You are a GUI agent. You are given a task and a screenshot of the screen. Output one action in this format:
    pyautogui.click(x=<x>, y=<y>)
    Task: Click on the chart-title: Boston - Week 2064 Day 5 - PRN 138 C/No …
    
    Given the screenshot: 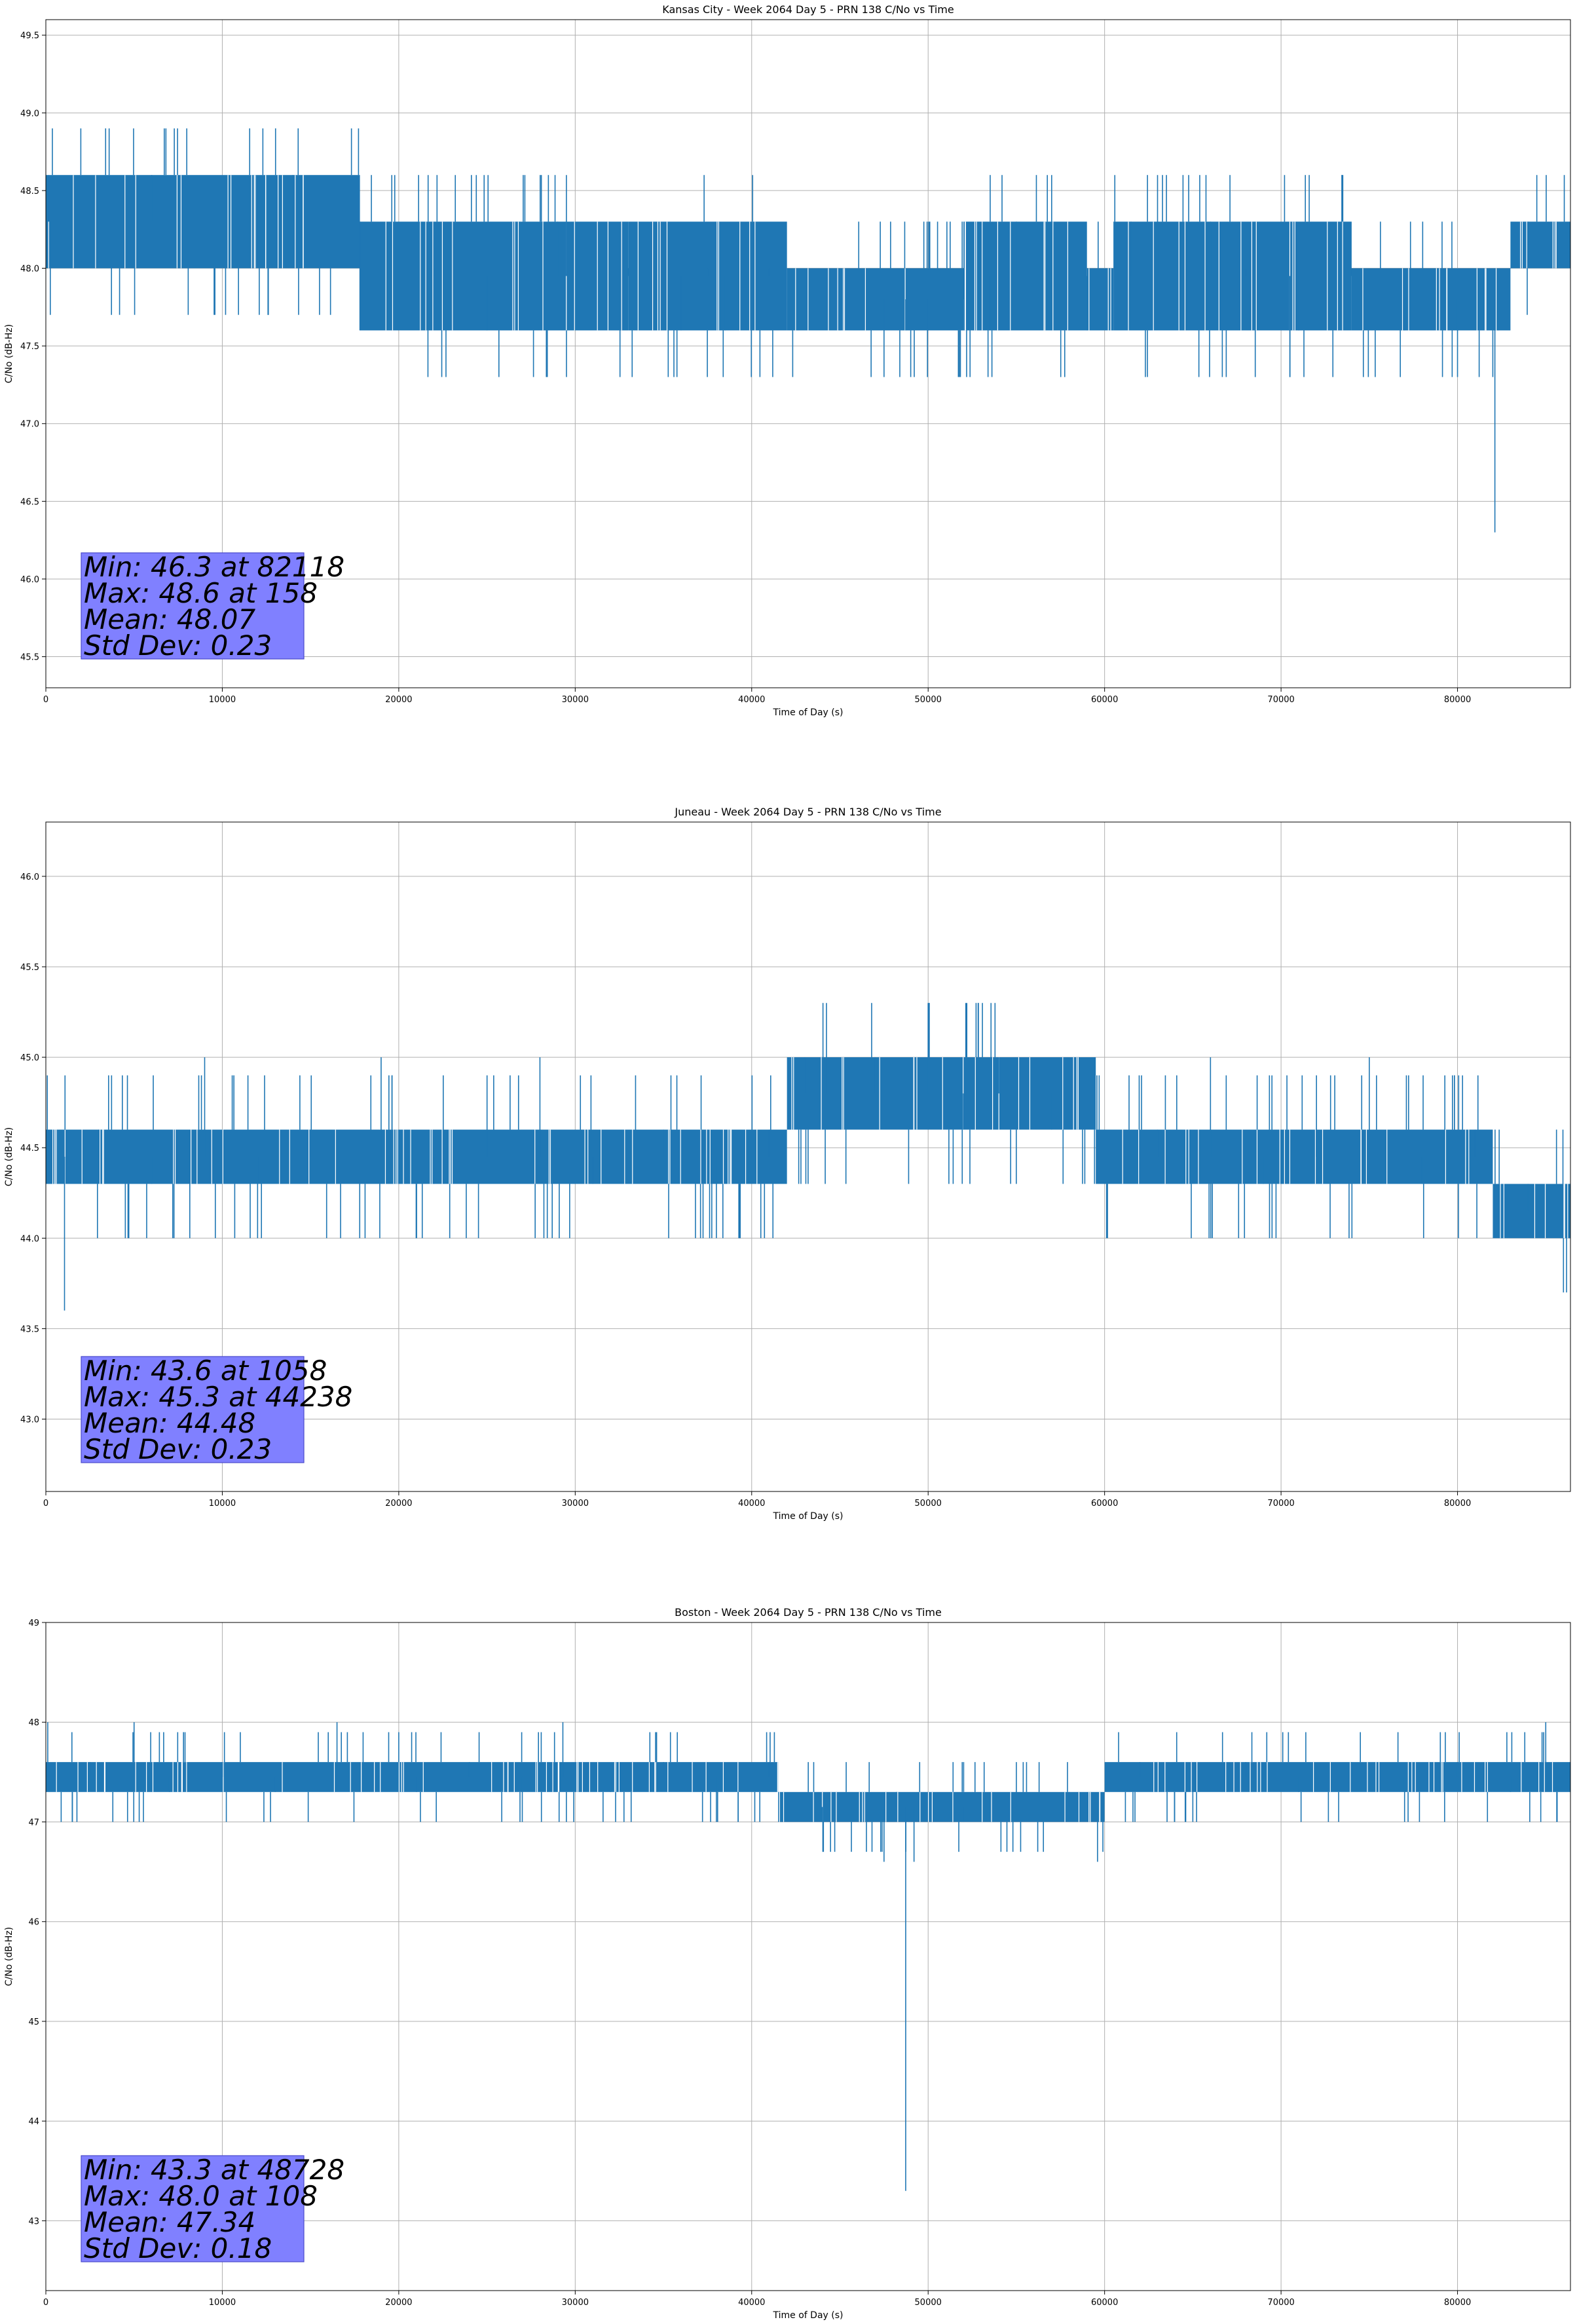 What is the action you would take?
    pyautogui.click(x=808, y=1612)
    